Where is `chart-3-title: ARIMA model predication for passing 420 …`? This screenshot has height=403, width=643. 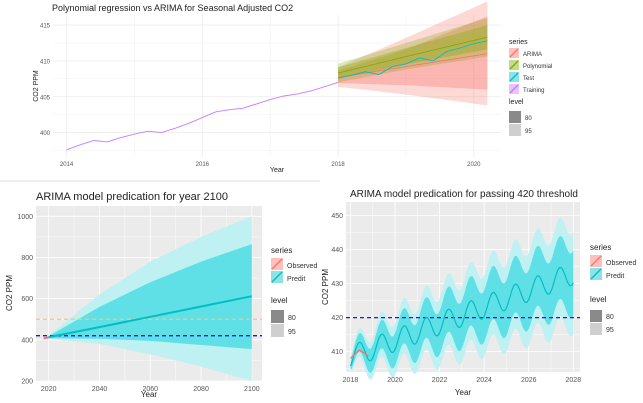 chart-3-title: ARIMA model predication for passing 420 … is located at coordinates (464, 194).